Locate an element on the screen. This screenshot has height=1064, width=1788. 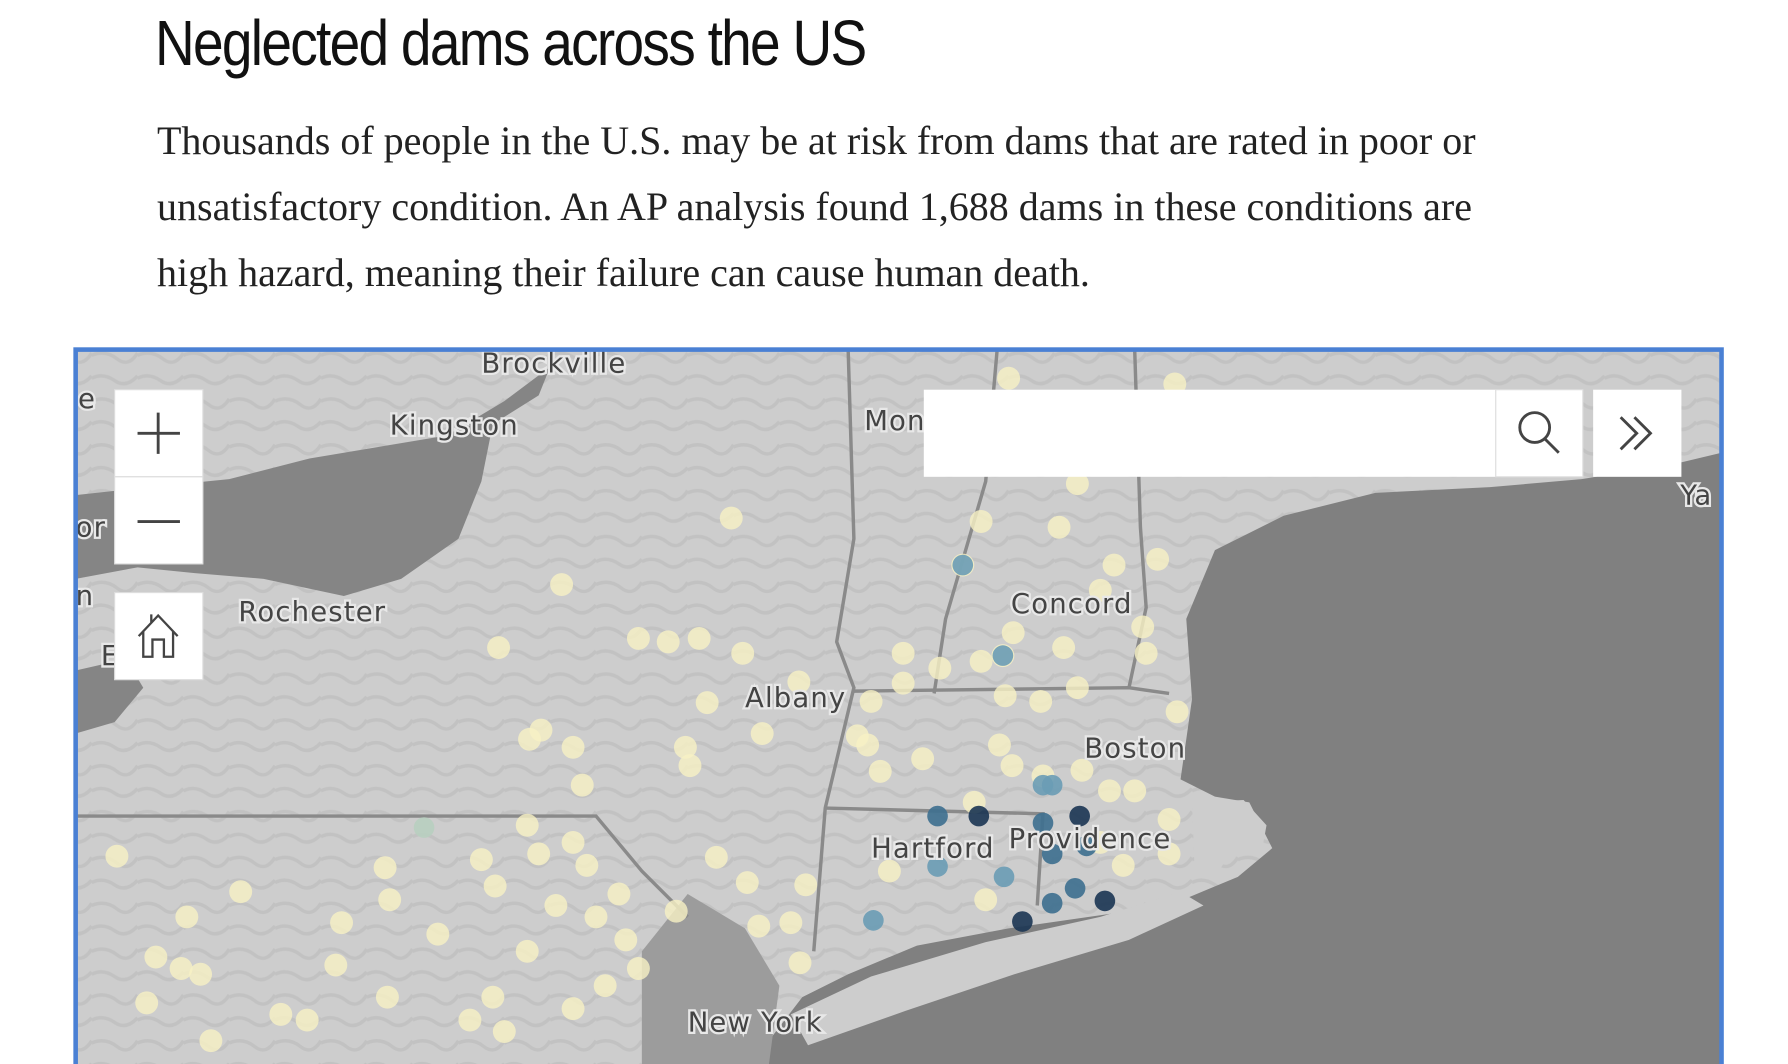
place-label: Rochester is located at coordinates (312, 612).